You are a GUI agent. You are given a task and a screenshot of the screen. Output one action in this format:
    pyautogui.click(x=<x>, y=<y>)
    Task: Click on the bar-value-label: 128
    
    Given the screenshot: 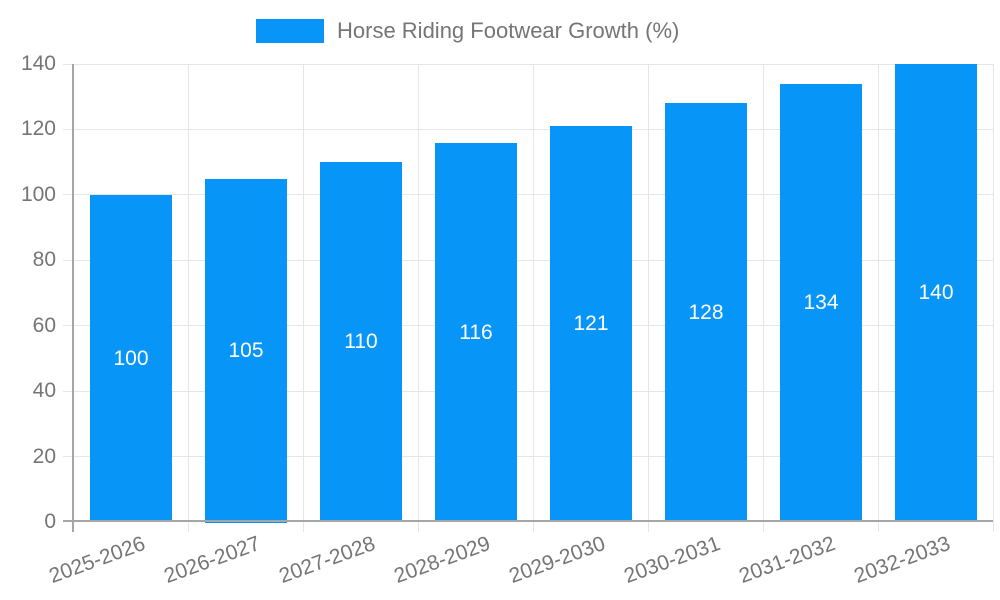 What is the action you would take?
    pyautogui.click(x=706, y=312)
    